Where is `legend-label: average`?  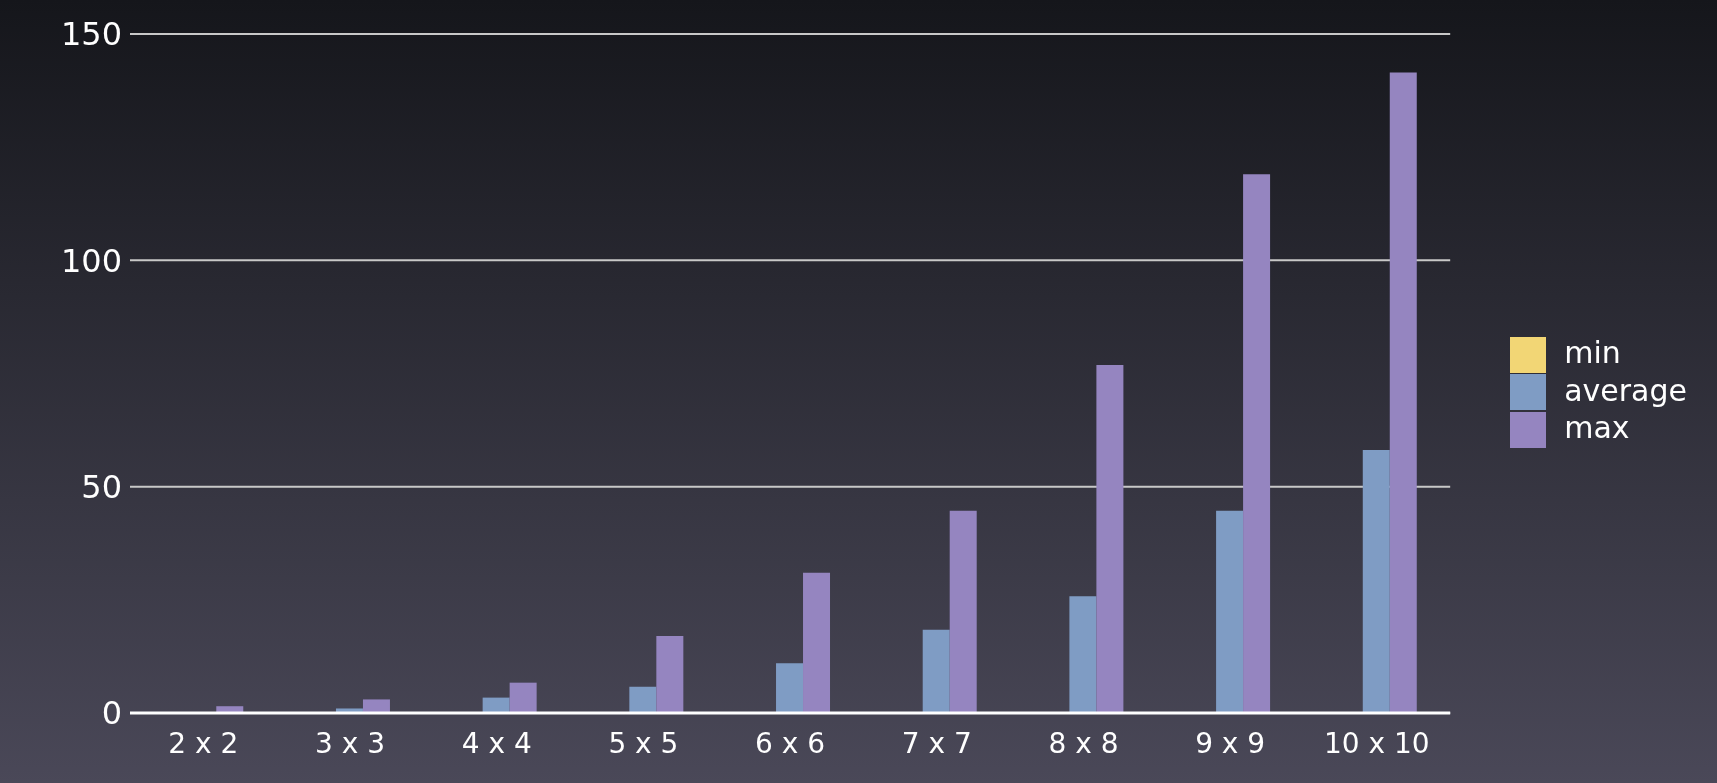
legend-label: average is located at coordinates (1625, 390).